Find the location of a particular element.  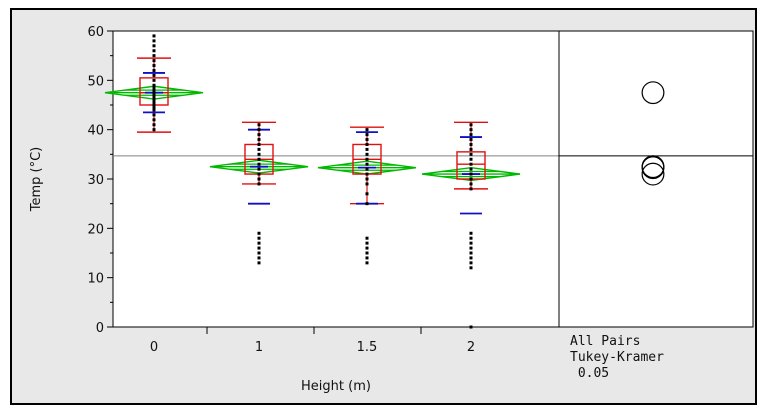

comparison-label-line: Tukey-Kramer is located at coordinates (617, 357).